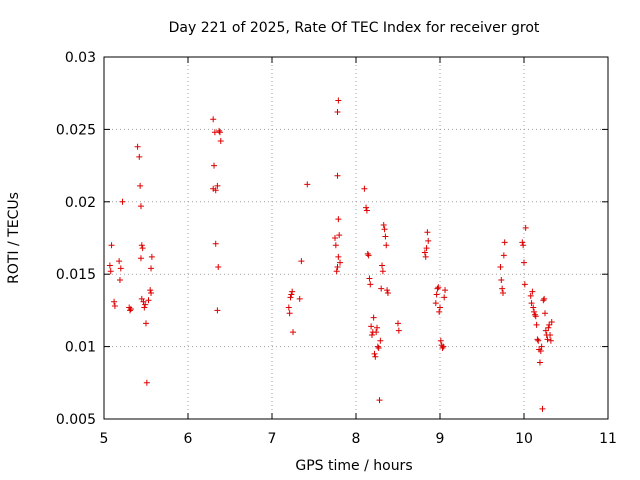 Image resolution: width=640 pixels, height=480 pixels. What do you see at coordinates (14, 238) in the screenshot?
I see `y-axis-label: ROTI / TECUs` at bounding box center [14, 238].